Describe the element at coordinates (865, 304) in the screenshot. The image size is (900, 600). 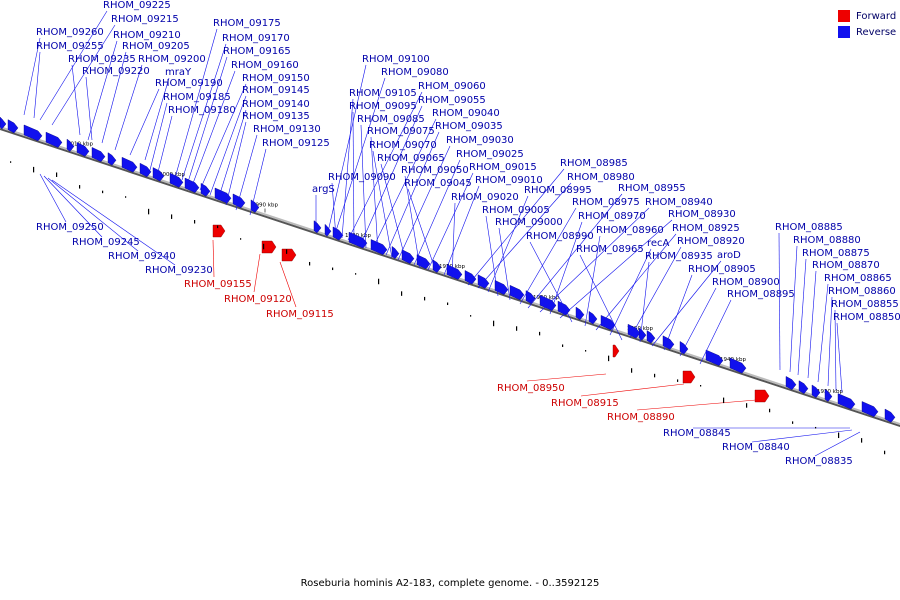
I see `gene-label-top: RHOM_08855` at that location.